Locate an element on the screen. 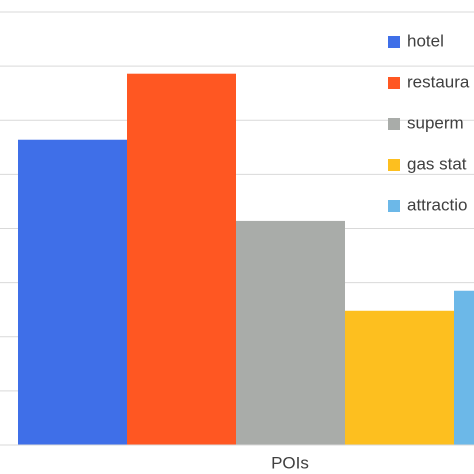 The image size is (474, 474). x-axis-label: POIs is located at coordinates (290, 462).